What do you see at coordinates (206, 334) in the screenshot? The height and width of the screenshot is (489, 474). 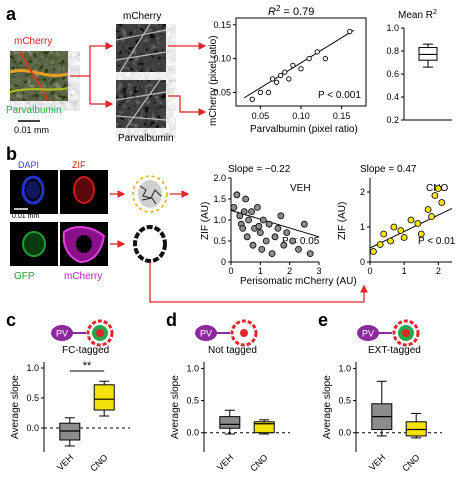 I see `pv-label-d: PV` at bounding box center [206, 334].